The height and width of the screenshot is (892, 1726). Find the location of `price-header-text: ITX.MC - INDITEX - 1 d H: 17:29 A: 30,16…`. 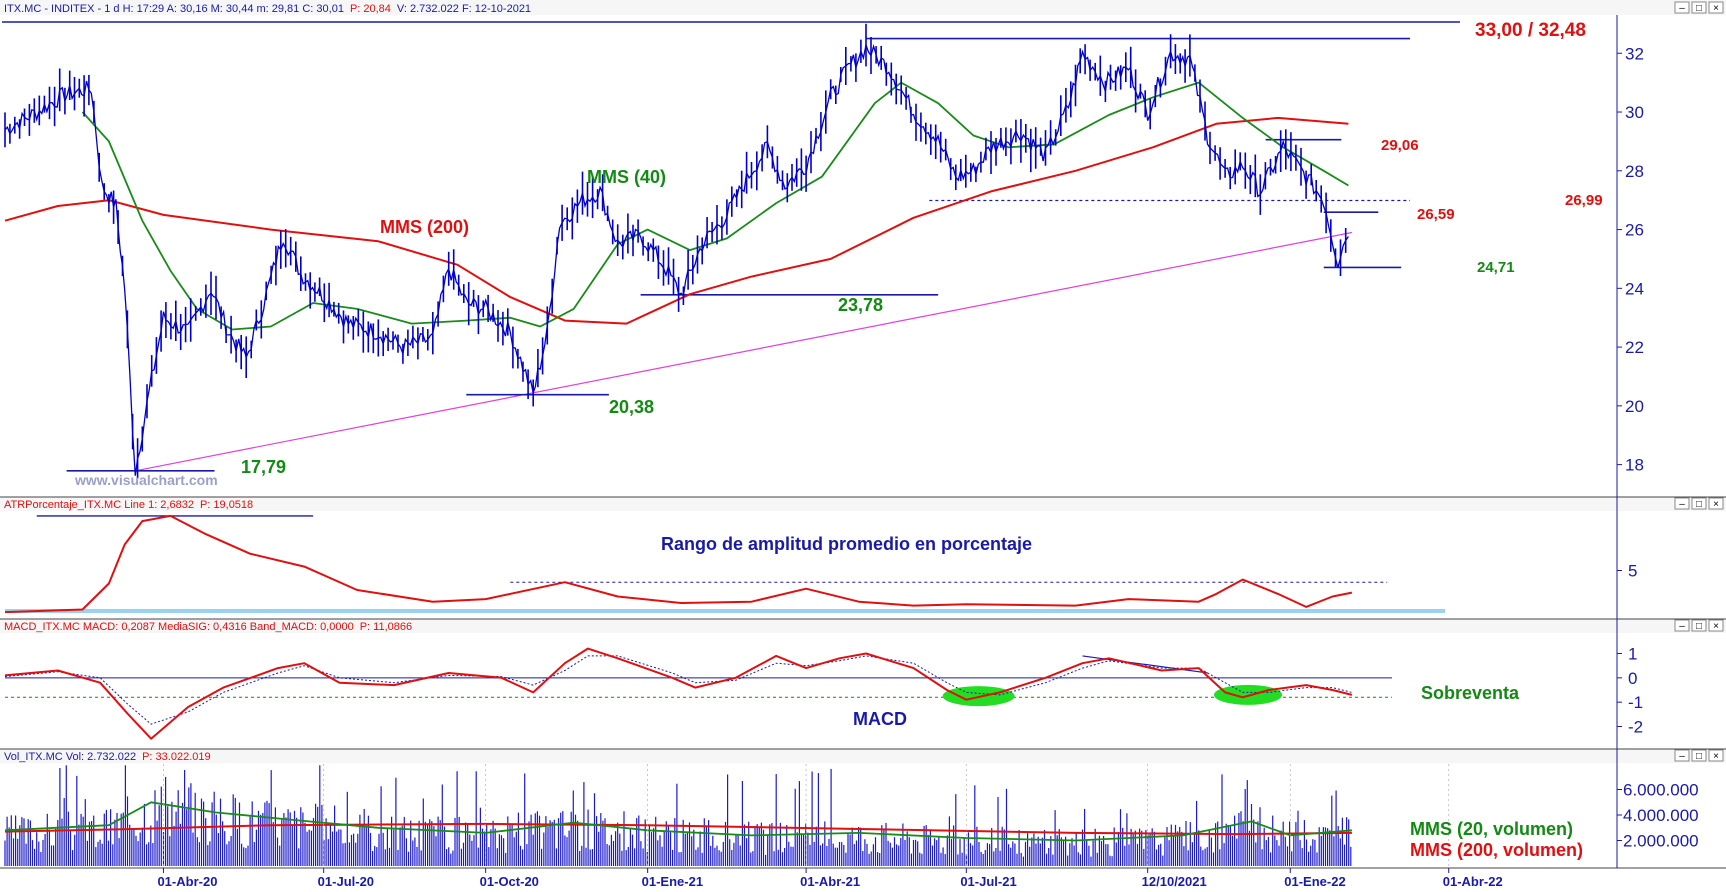

price-header-text: ITX.MC - INDITEX - 1 d H: 17:29 A: 30,16… is located at coordinates (174, 9).